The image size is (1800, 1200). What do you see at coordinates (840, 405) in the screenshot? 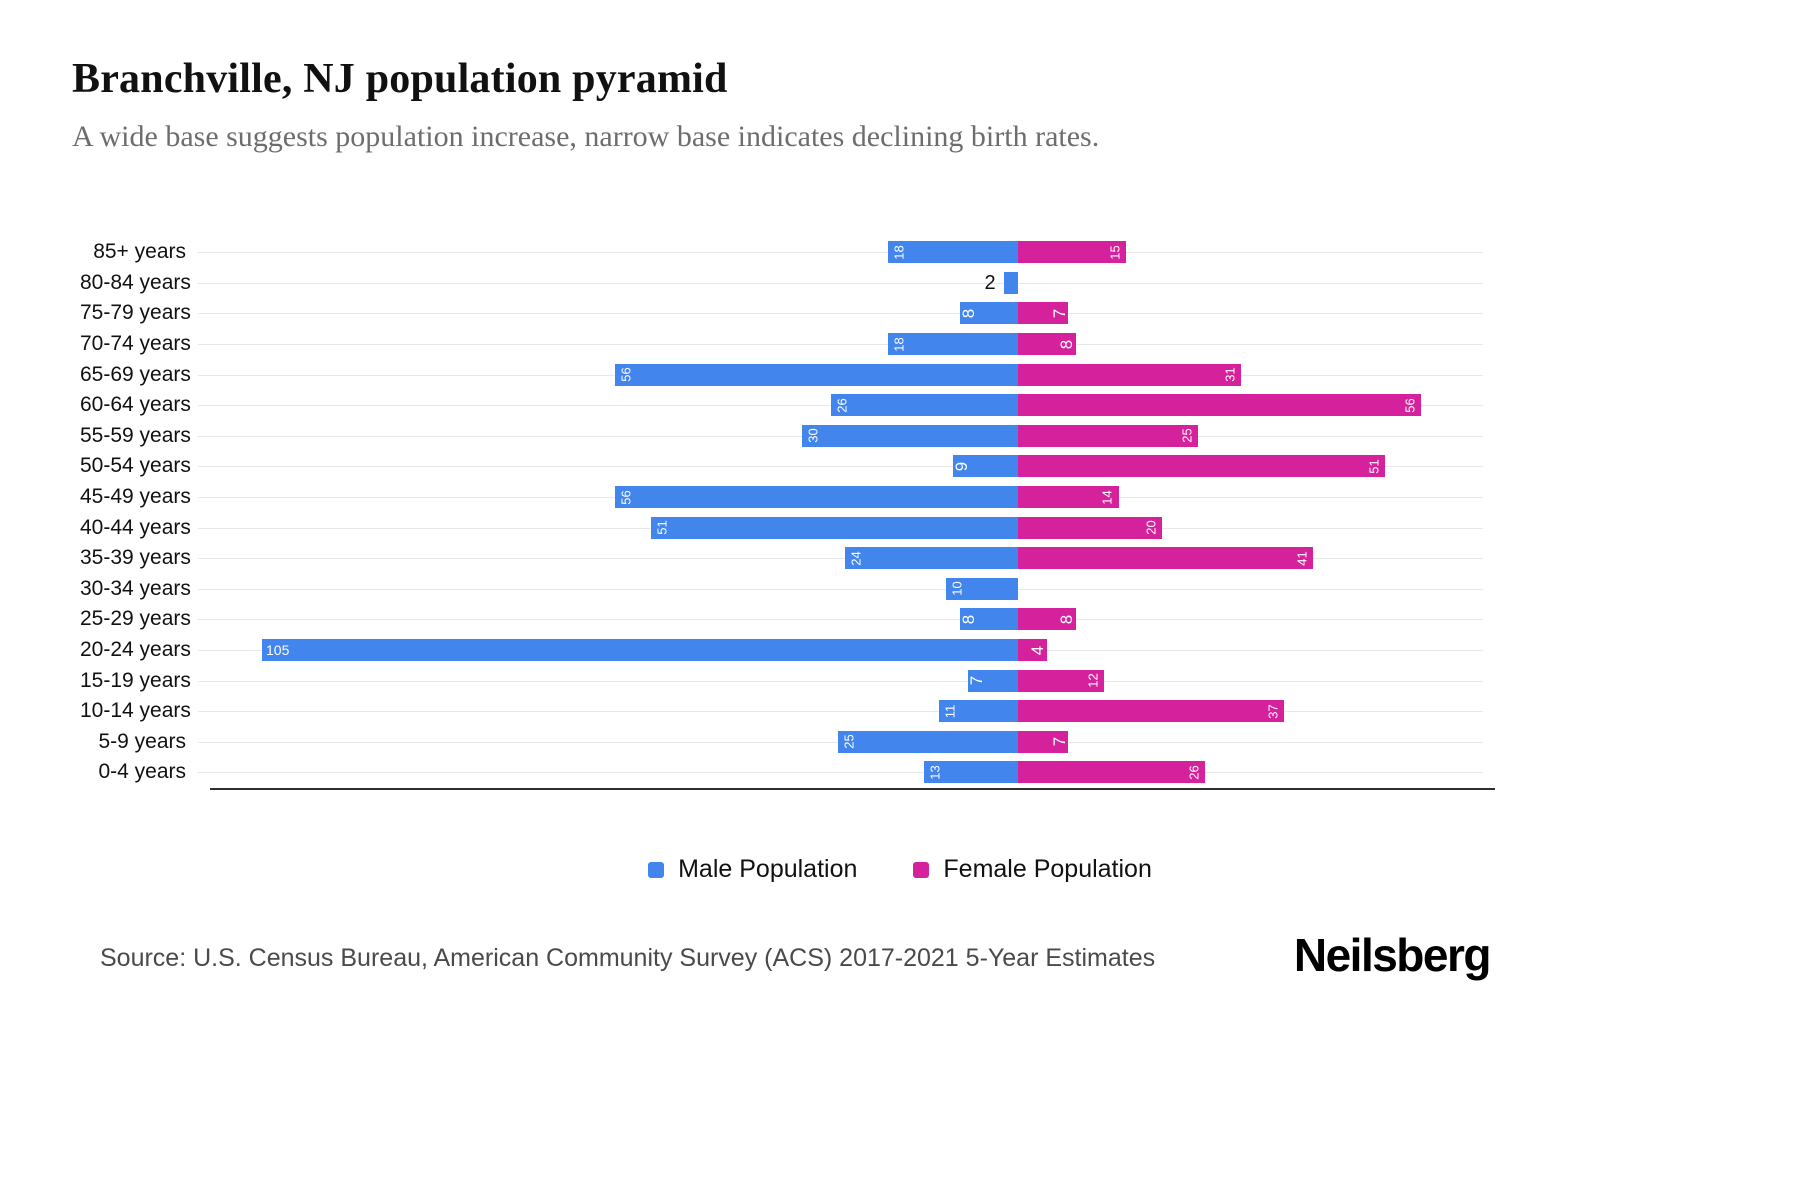
I see `plot-area: 26 56` at bounding box center [840, 405].